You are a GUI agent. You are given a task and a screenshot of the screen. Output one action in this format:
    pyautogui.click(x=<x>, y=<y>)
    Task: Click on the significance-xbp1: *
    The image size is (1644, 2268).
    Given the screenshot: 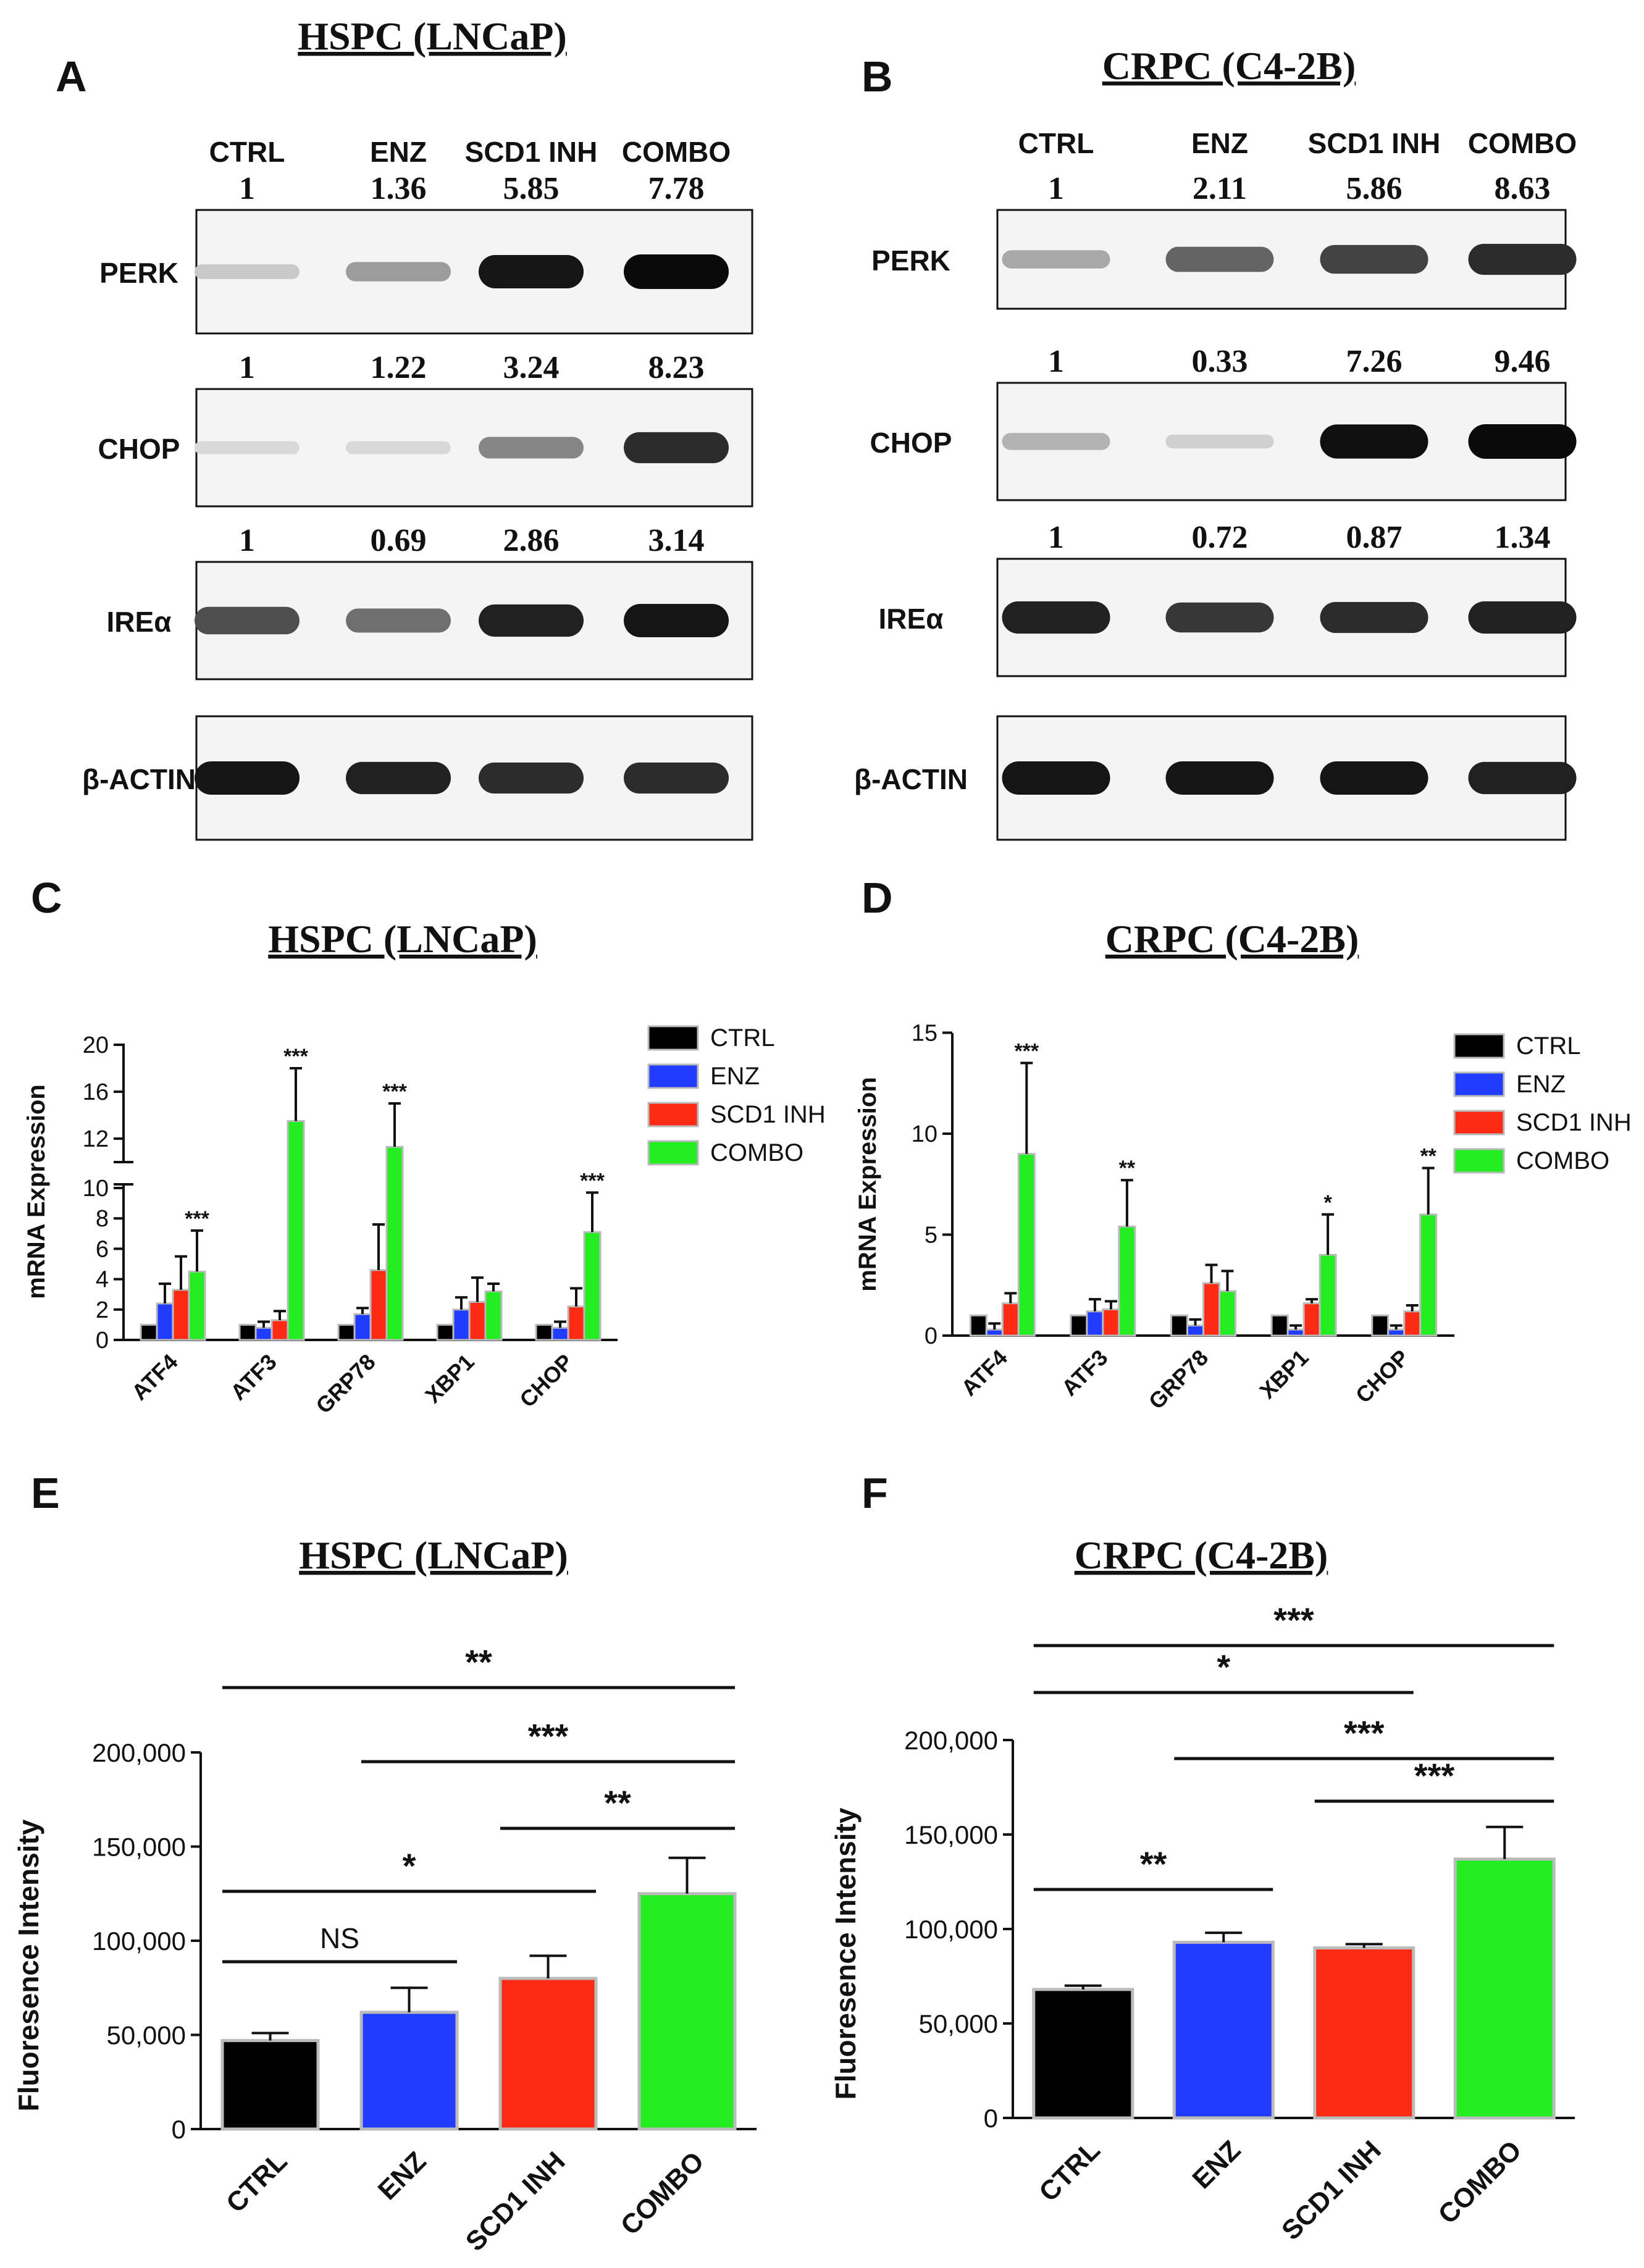 What is the action you would take?
    pyautogui.click(x=1327, y=1203)
    